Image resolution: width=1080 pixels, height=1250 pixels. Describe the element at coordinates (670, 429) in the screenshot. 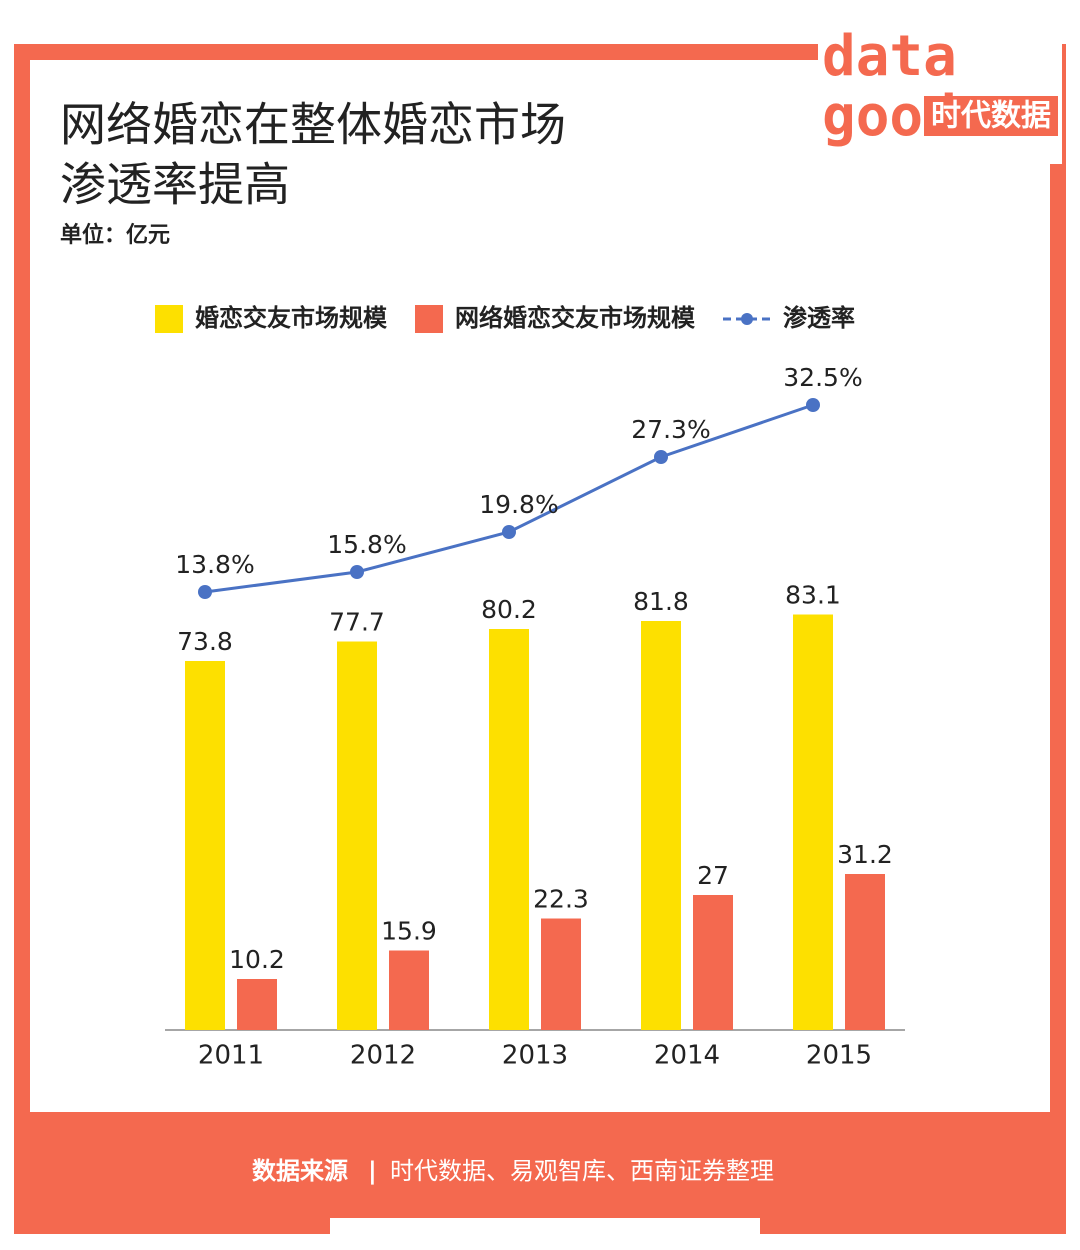

I see `data-label: 27.3%` at that location.